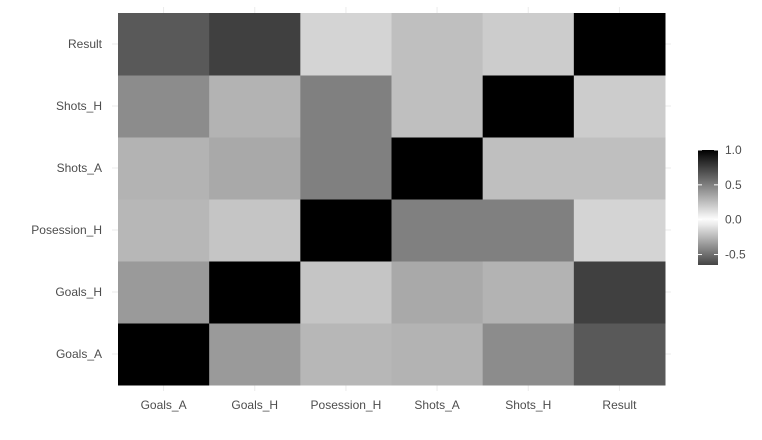 This screenshot has width=762, height=440. Describe the element at coordinates (66, 230) in the screenshot. I see `y-tick-label: Posession_H` at that location.